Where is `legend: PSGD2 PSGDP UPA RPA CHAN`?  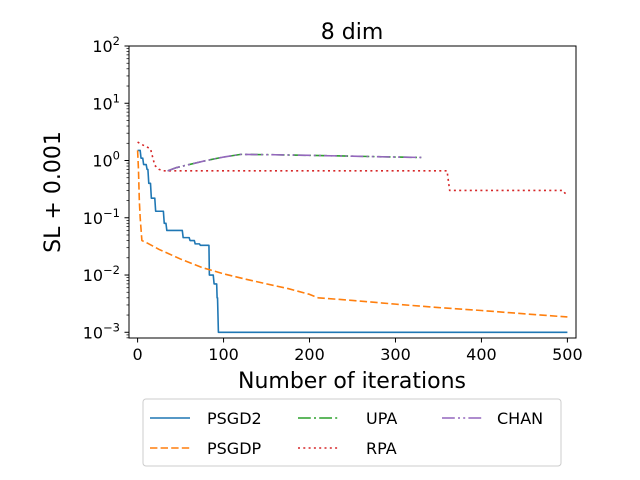 legend: PSGD2 PSGDP UPA RPA CHAN is located at coordinates (352, 432).